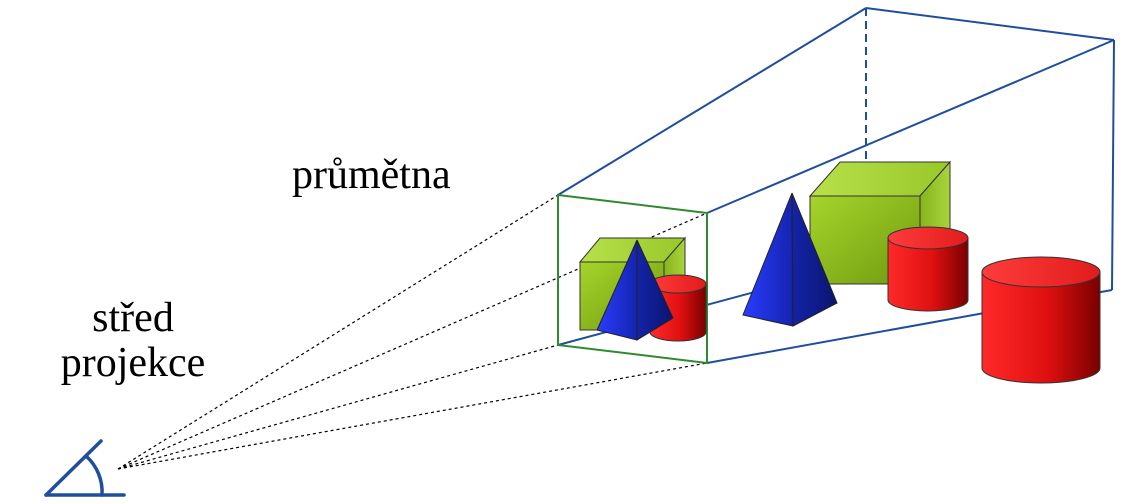  I want to click on projection-plane-label: průmětna, so click(371, 175).